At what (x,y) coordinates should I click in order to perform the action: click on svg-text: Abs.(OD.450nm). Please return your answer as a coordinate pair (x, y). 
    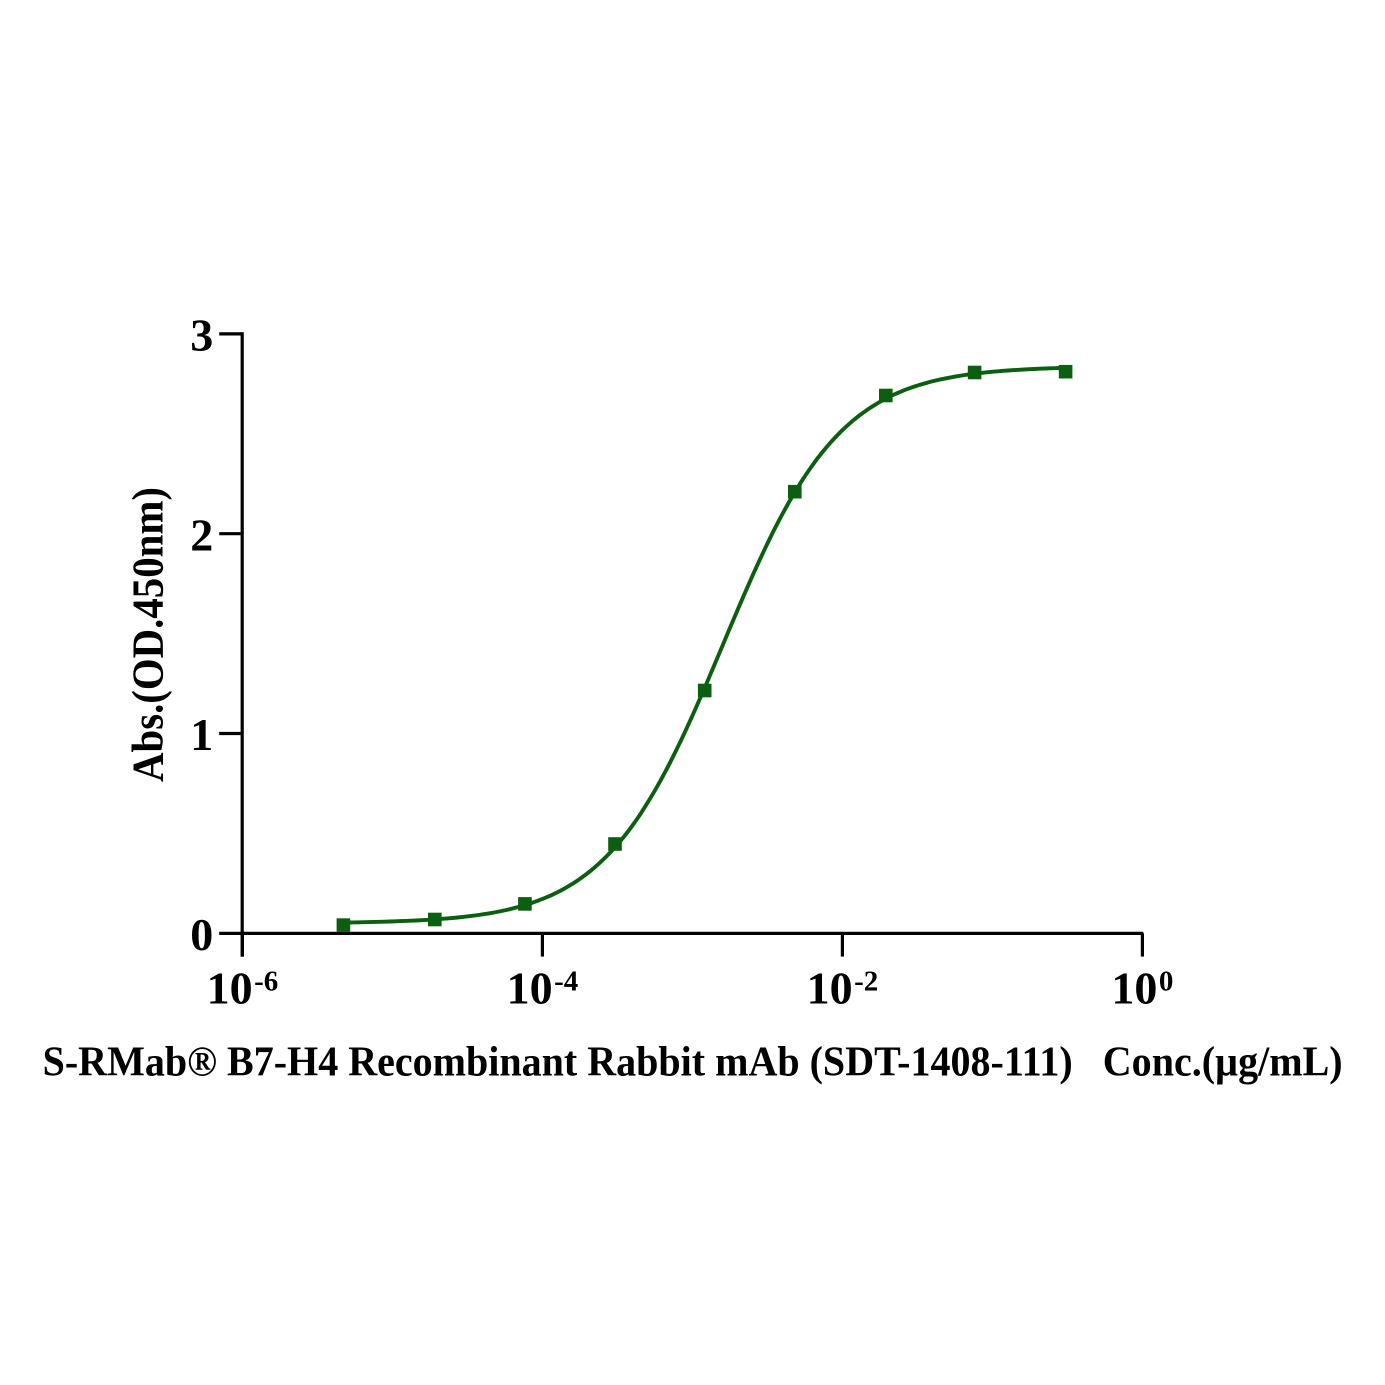
    Looking at the image, I should click on (148, 634).